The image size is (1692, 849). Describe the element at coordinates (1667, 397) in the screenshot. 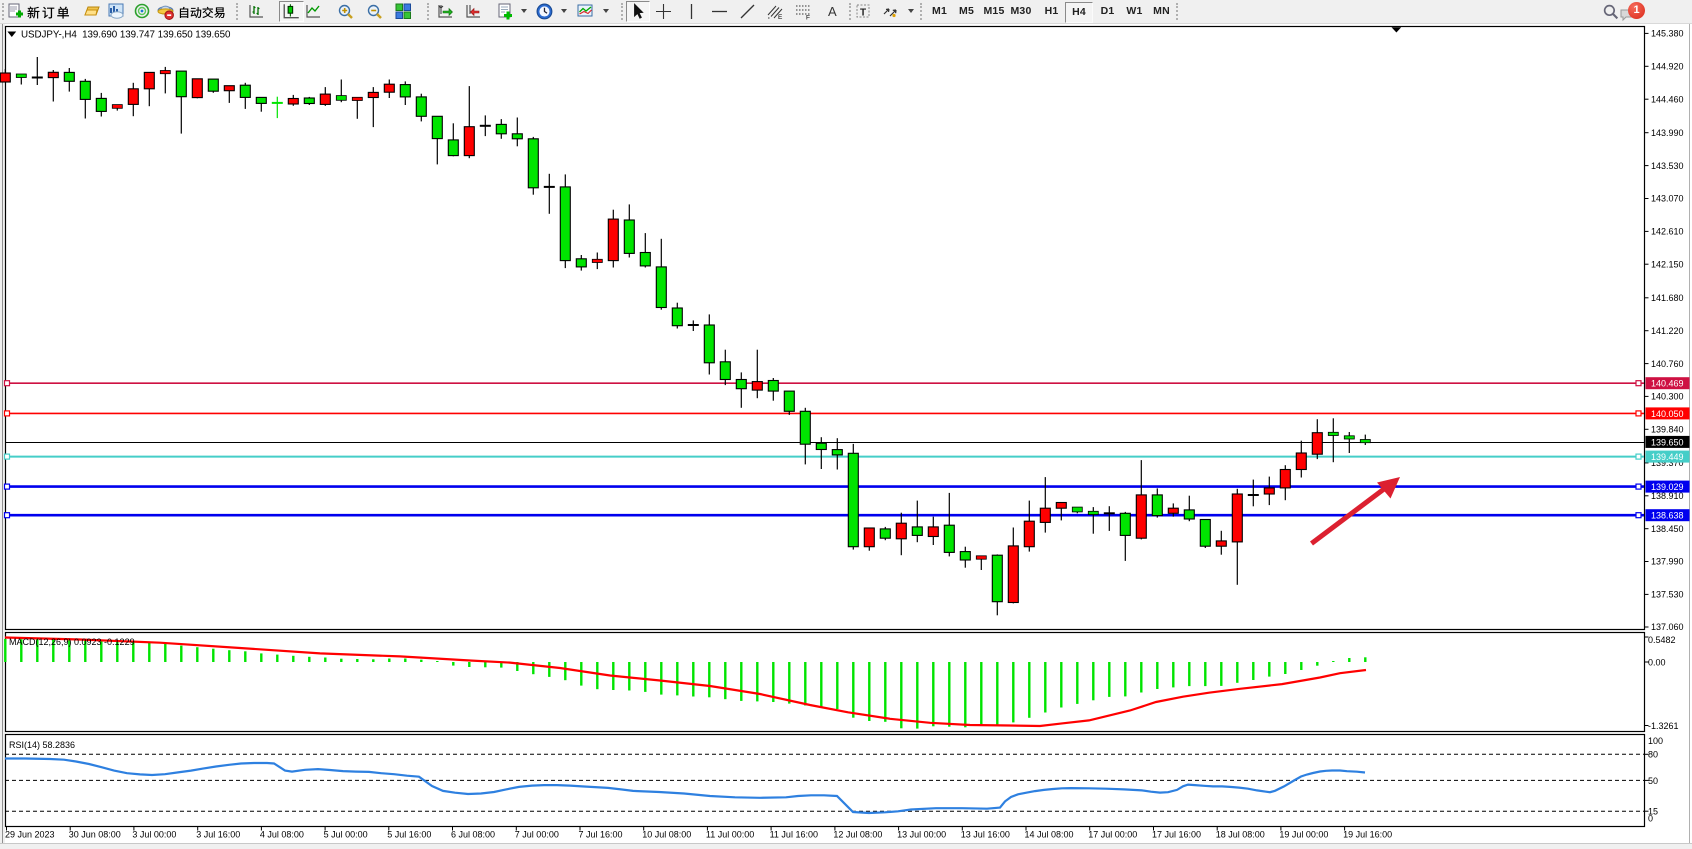

I see `svg-text: 140.300` at that location.